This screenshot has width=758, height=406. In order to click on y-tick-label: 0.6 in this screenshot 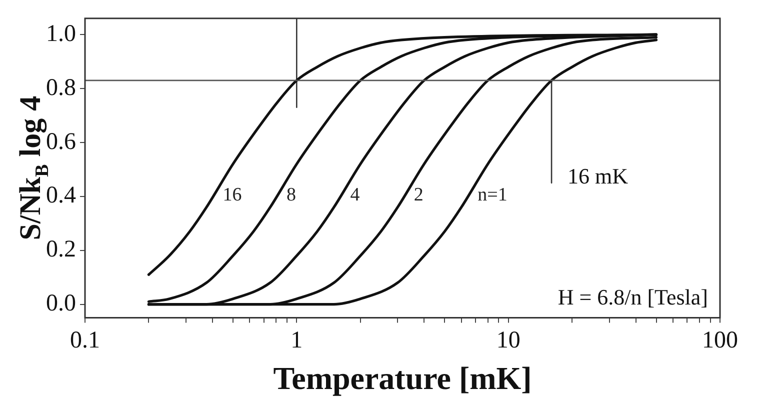, I will do `click(61, 141)`.